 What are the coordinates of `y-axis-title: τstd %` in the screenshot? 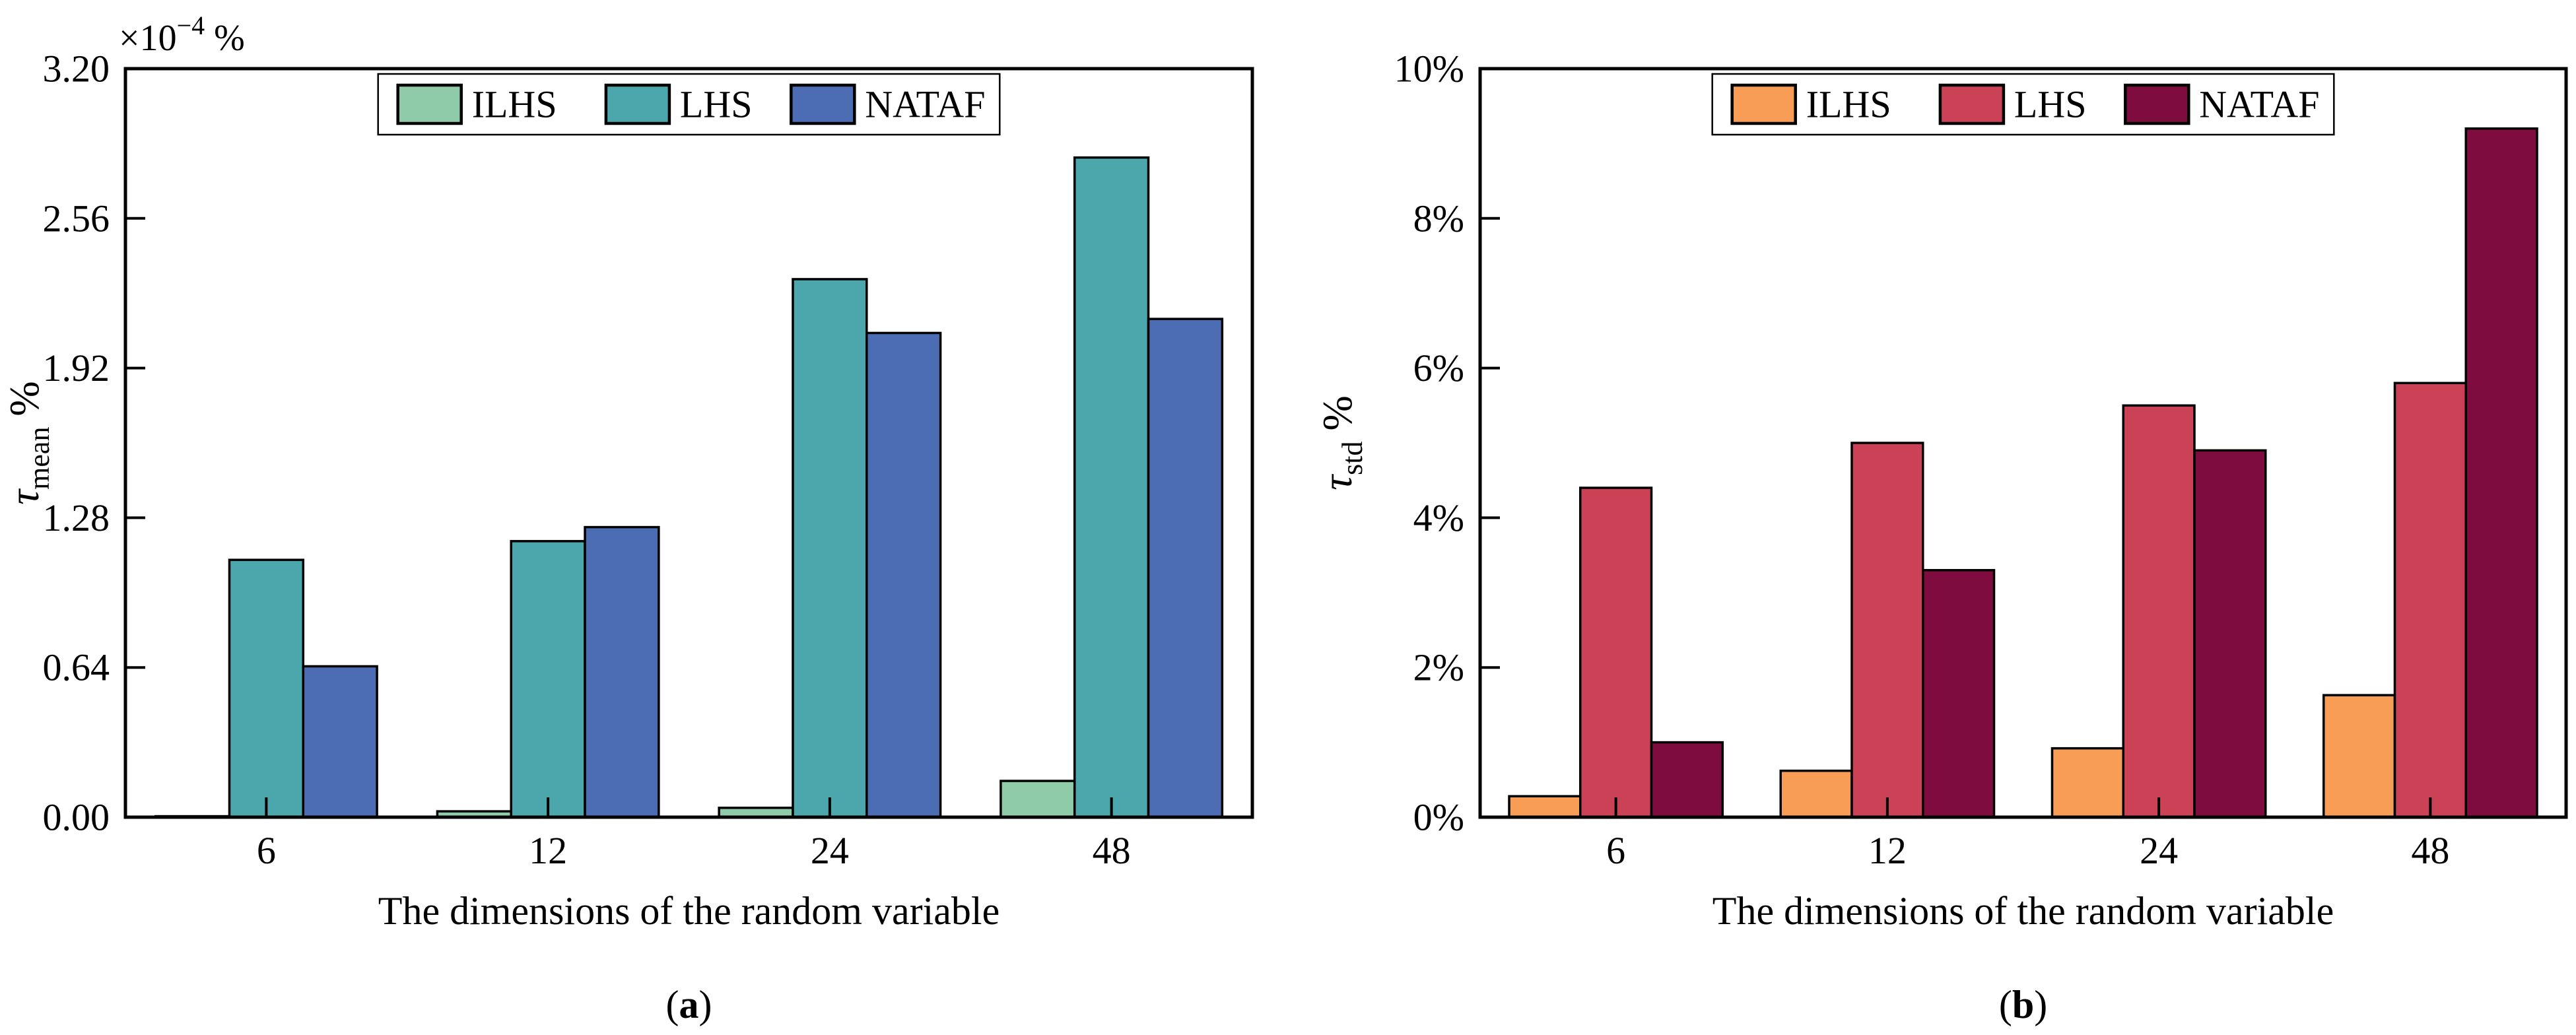 It's located at (1341, 443).